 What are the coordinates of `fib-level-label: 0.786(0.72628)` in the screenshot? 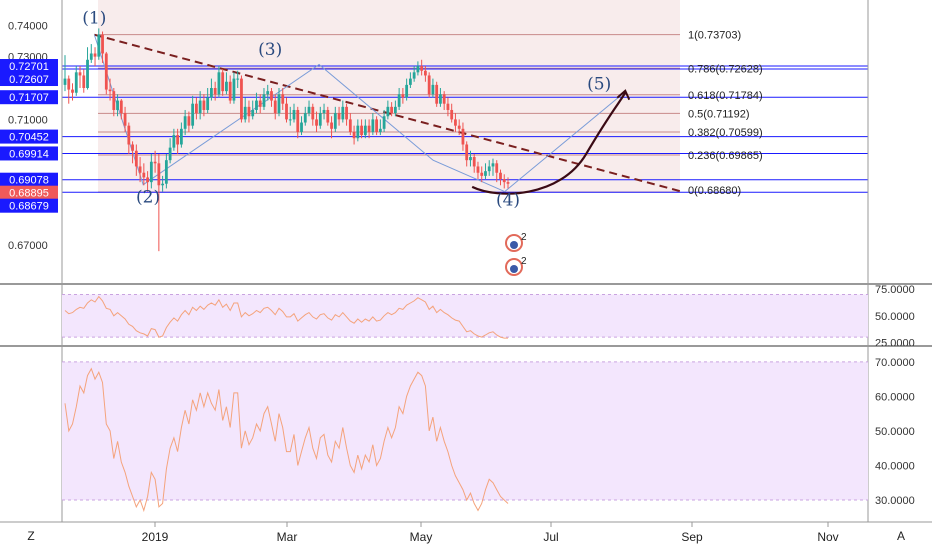 It's located at (725, 69).